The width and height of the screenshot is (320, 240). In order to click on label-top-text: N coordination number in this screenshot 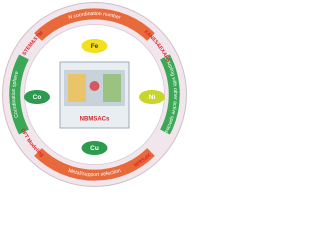, I will do `click(94, 16)`.